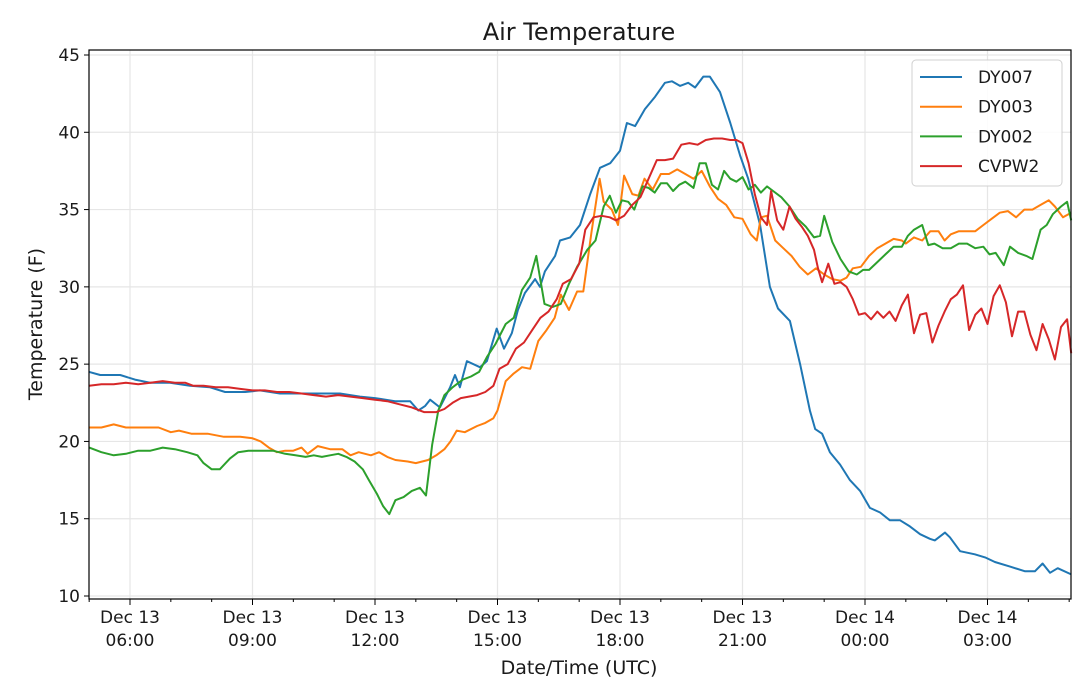 This screenshot has height=686, width=1080. What do you see at coordinates (36, 324) in the screenshot?
I see `y-axis-label: Temperature (F)` at bounding box center [36, 324].